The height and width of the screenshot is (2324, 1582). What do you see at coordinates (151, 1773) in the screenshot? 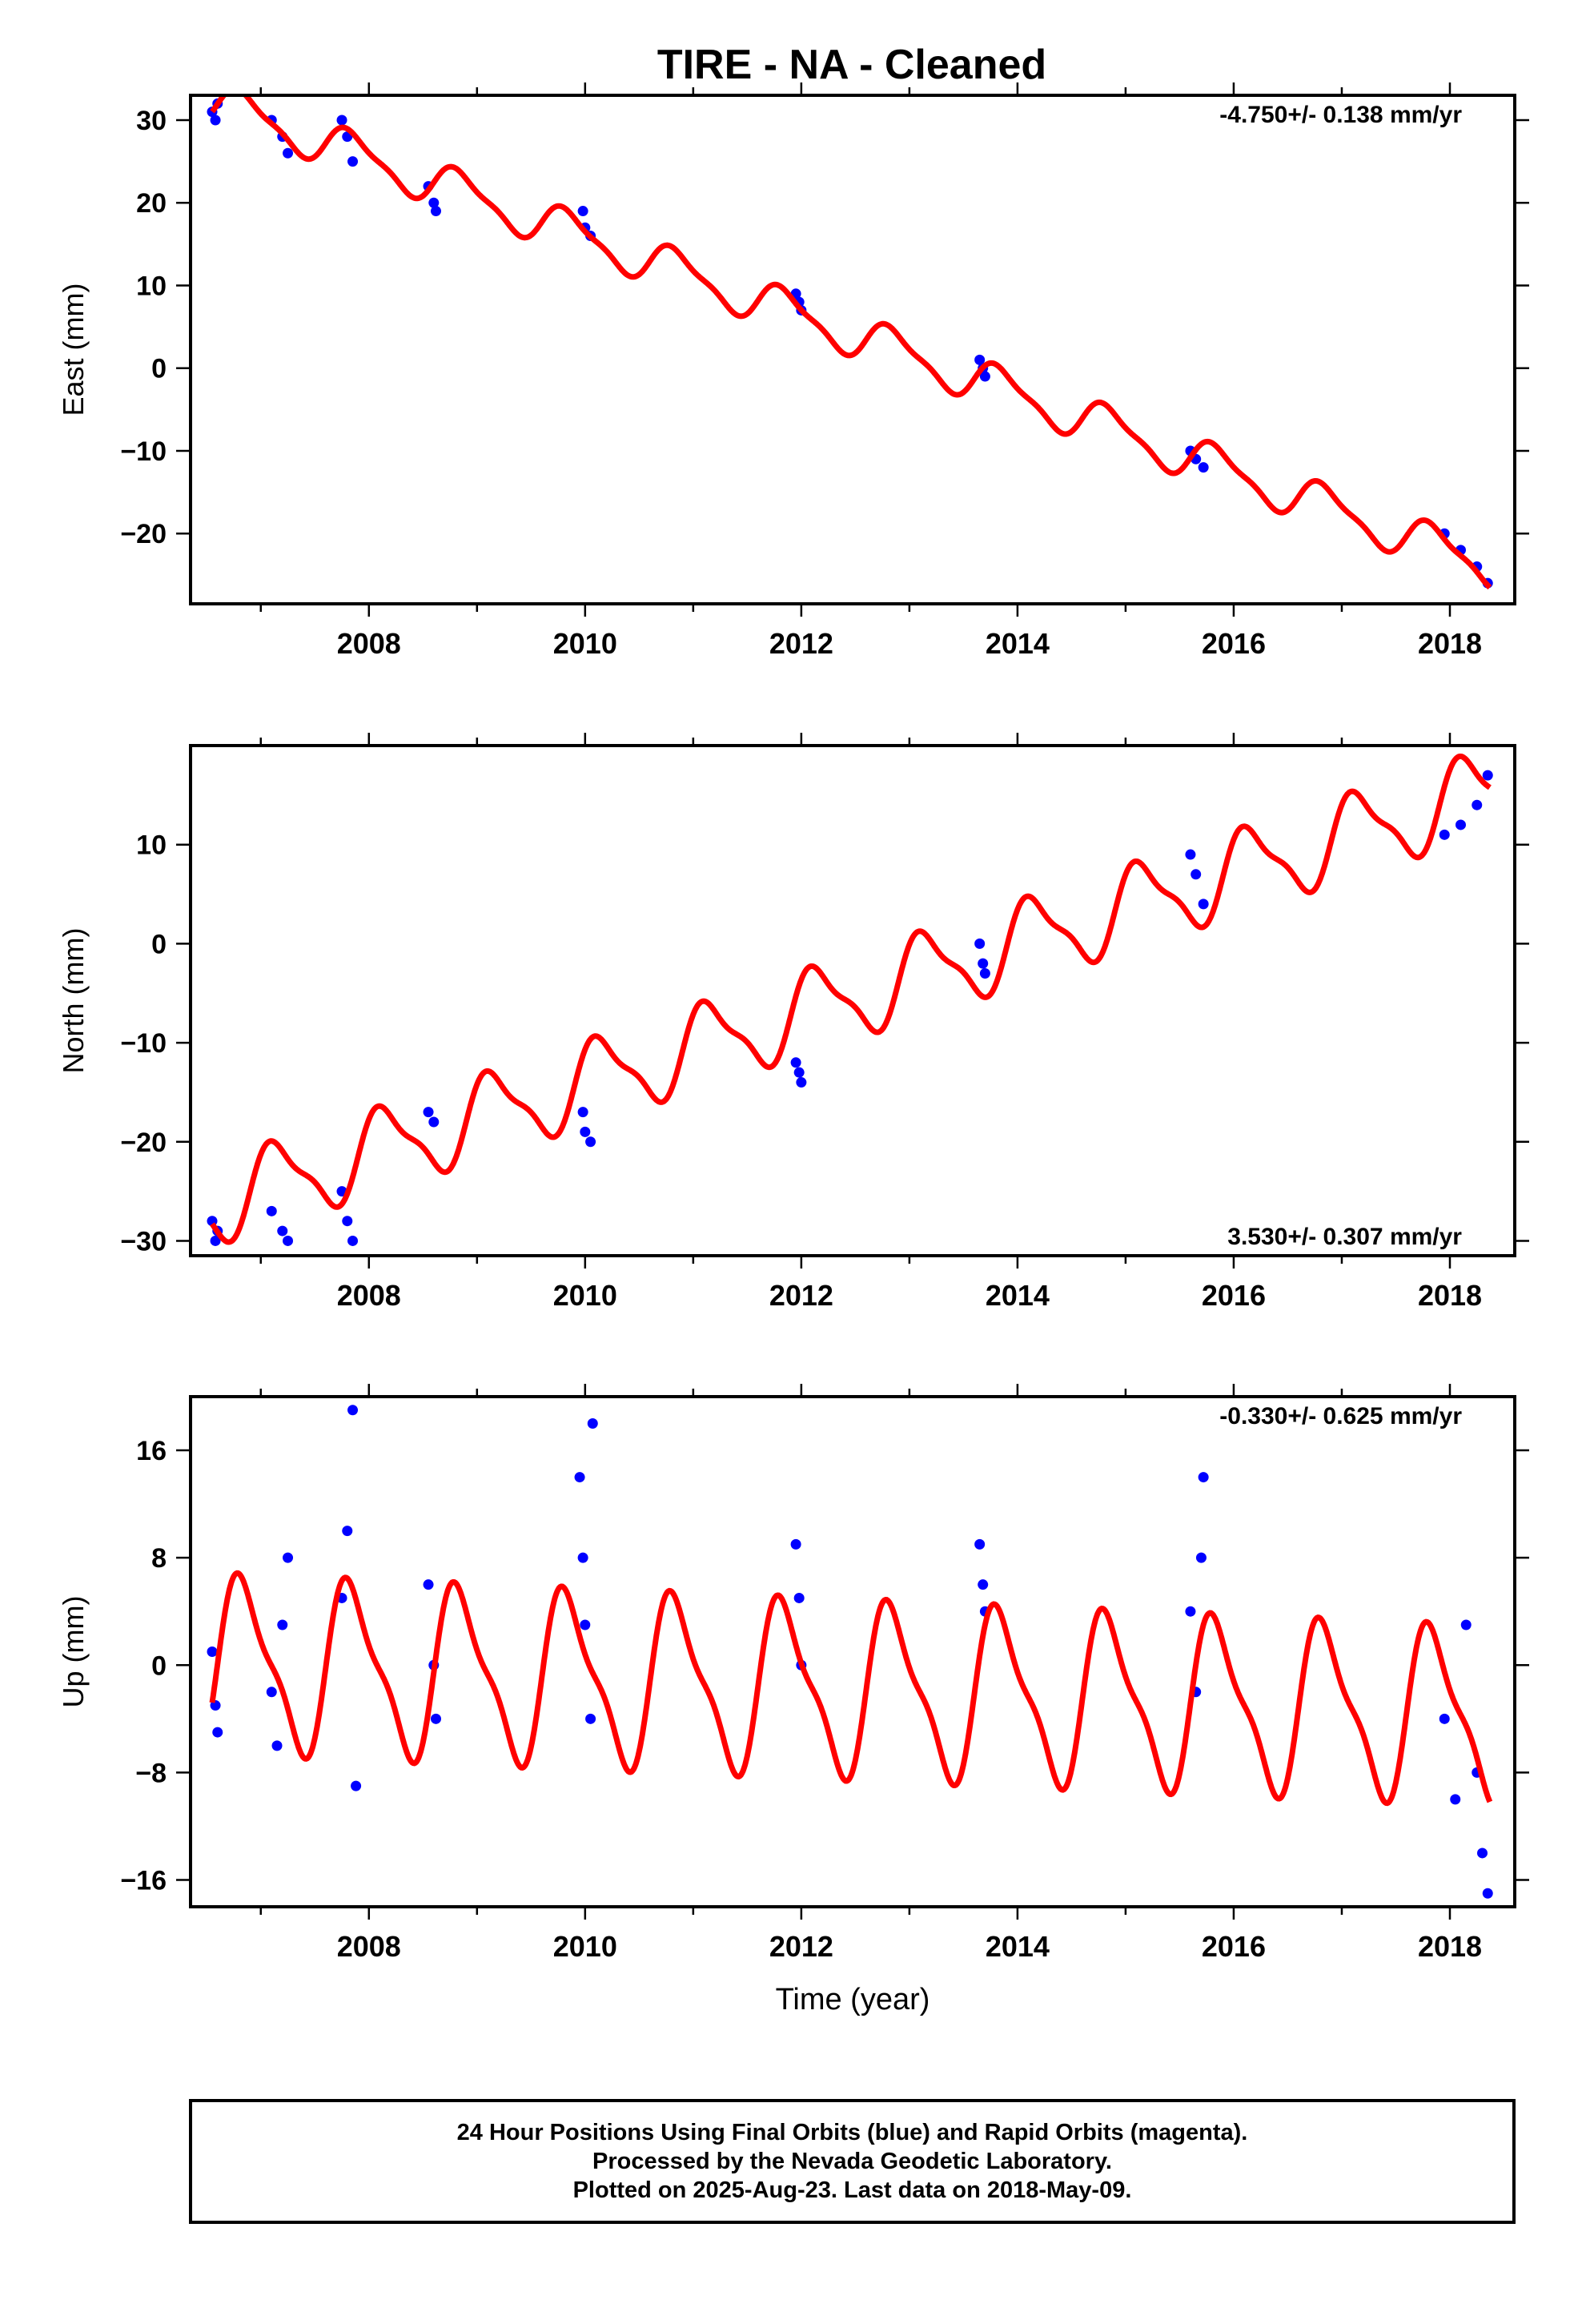
I see `up-ytick-label: −8` at bounding box center [151, 1773].